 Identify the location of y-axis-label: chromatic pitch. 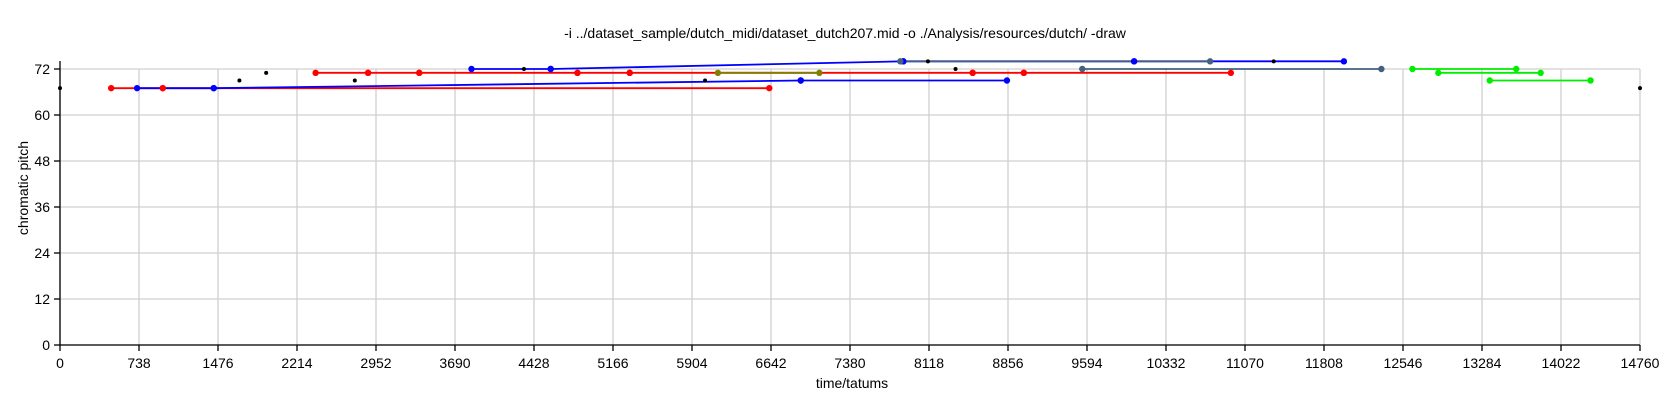
(23, 188).